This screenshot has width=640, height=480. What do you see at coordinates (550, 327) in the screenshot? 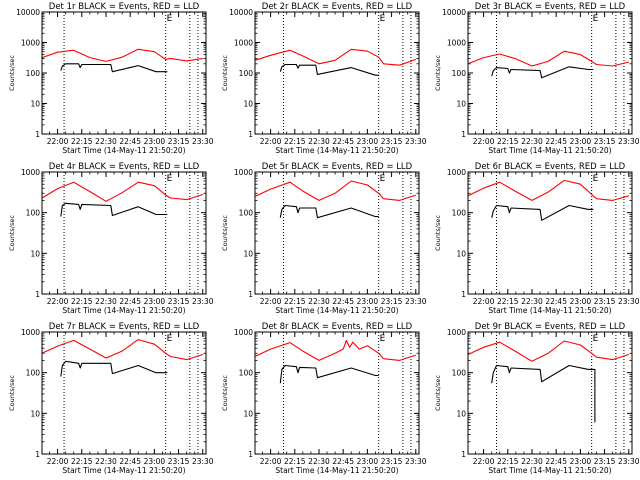
I see `panel-title: Det 9r BLACK = Events, RED = LLD` at bounding box center [550, 327].